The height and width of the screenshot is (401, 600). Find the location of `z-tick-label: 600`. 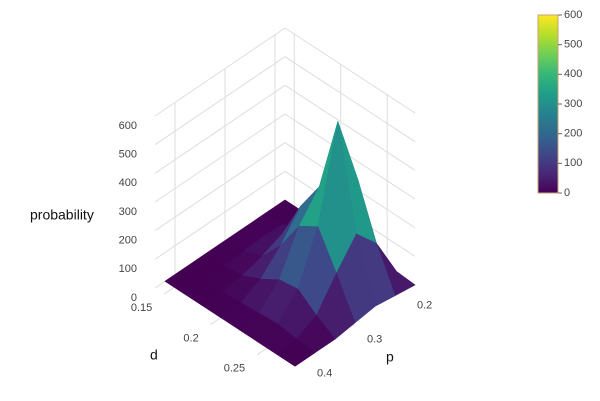

z-tick-label: 600 is located at coordinates (128, 126).